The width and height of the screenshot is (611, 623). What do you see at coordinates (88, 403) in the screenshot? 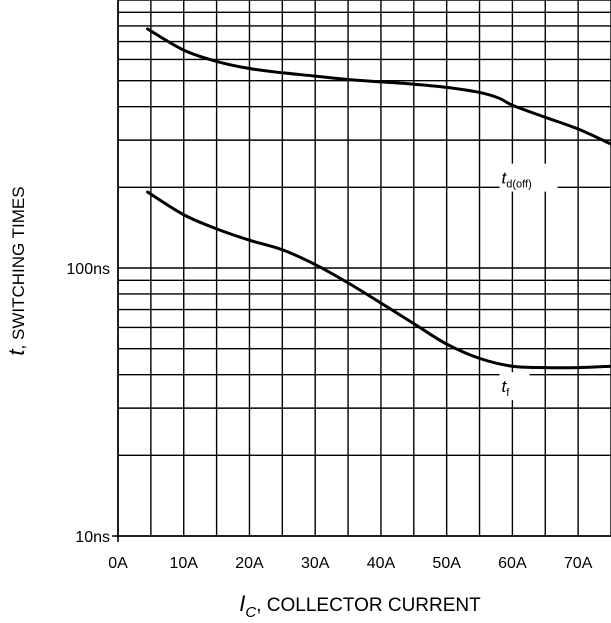
I see `y-tick-labels: 10ns 100ns` at bounding box center [88, 403].